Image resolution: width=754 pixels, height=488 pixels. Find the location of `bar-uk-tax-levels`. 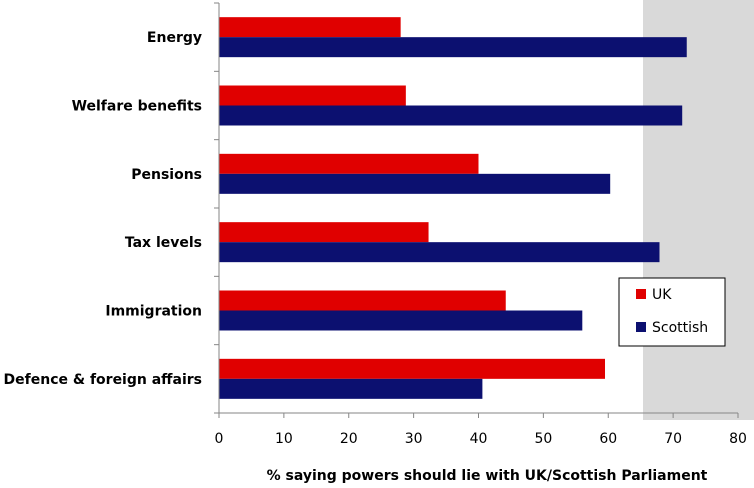

bar-uk-tax-levels is located at coordinates (324, 232).